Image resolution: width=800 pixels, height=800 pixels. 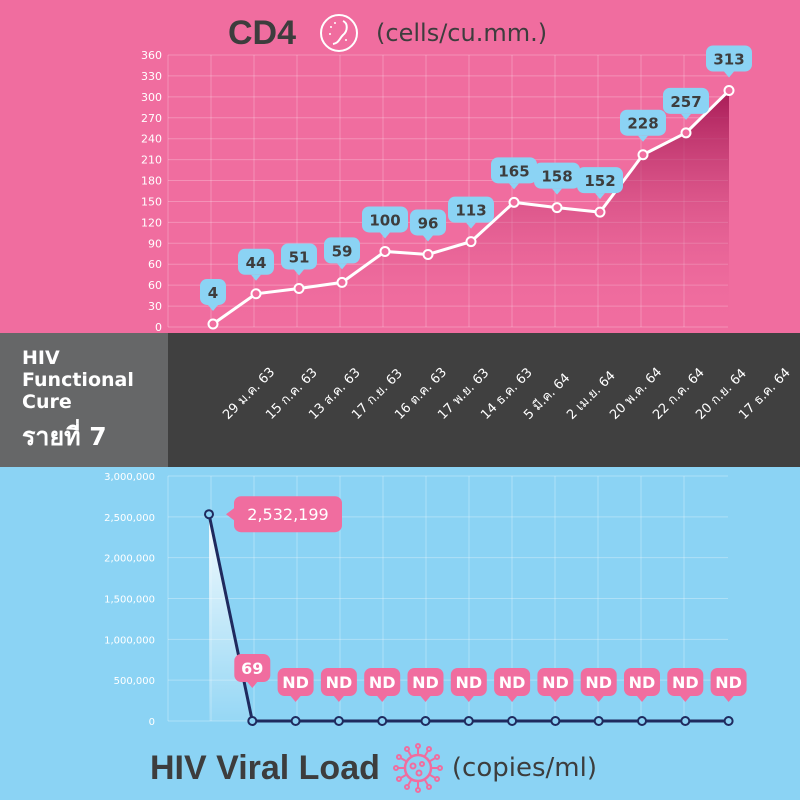 I want to click on vl-y-tick: 2,500,000, so click(x=129, y=518).